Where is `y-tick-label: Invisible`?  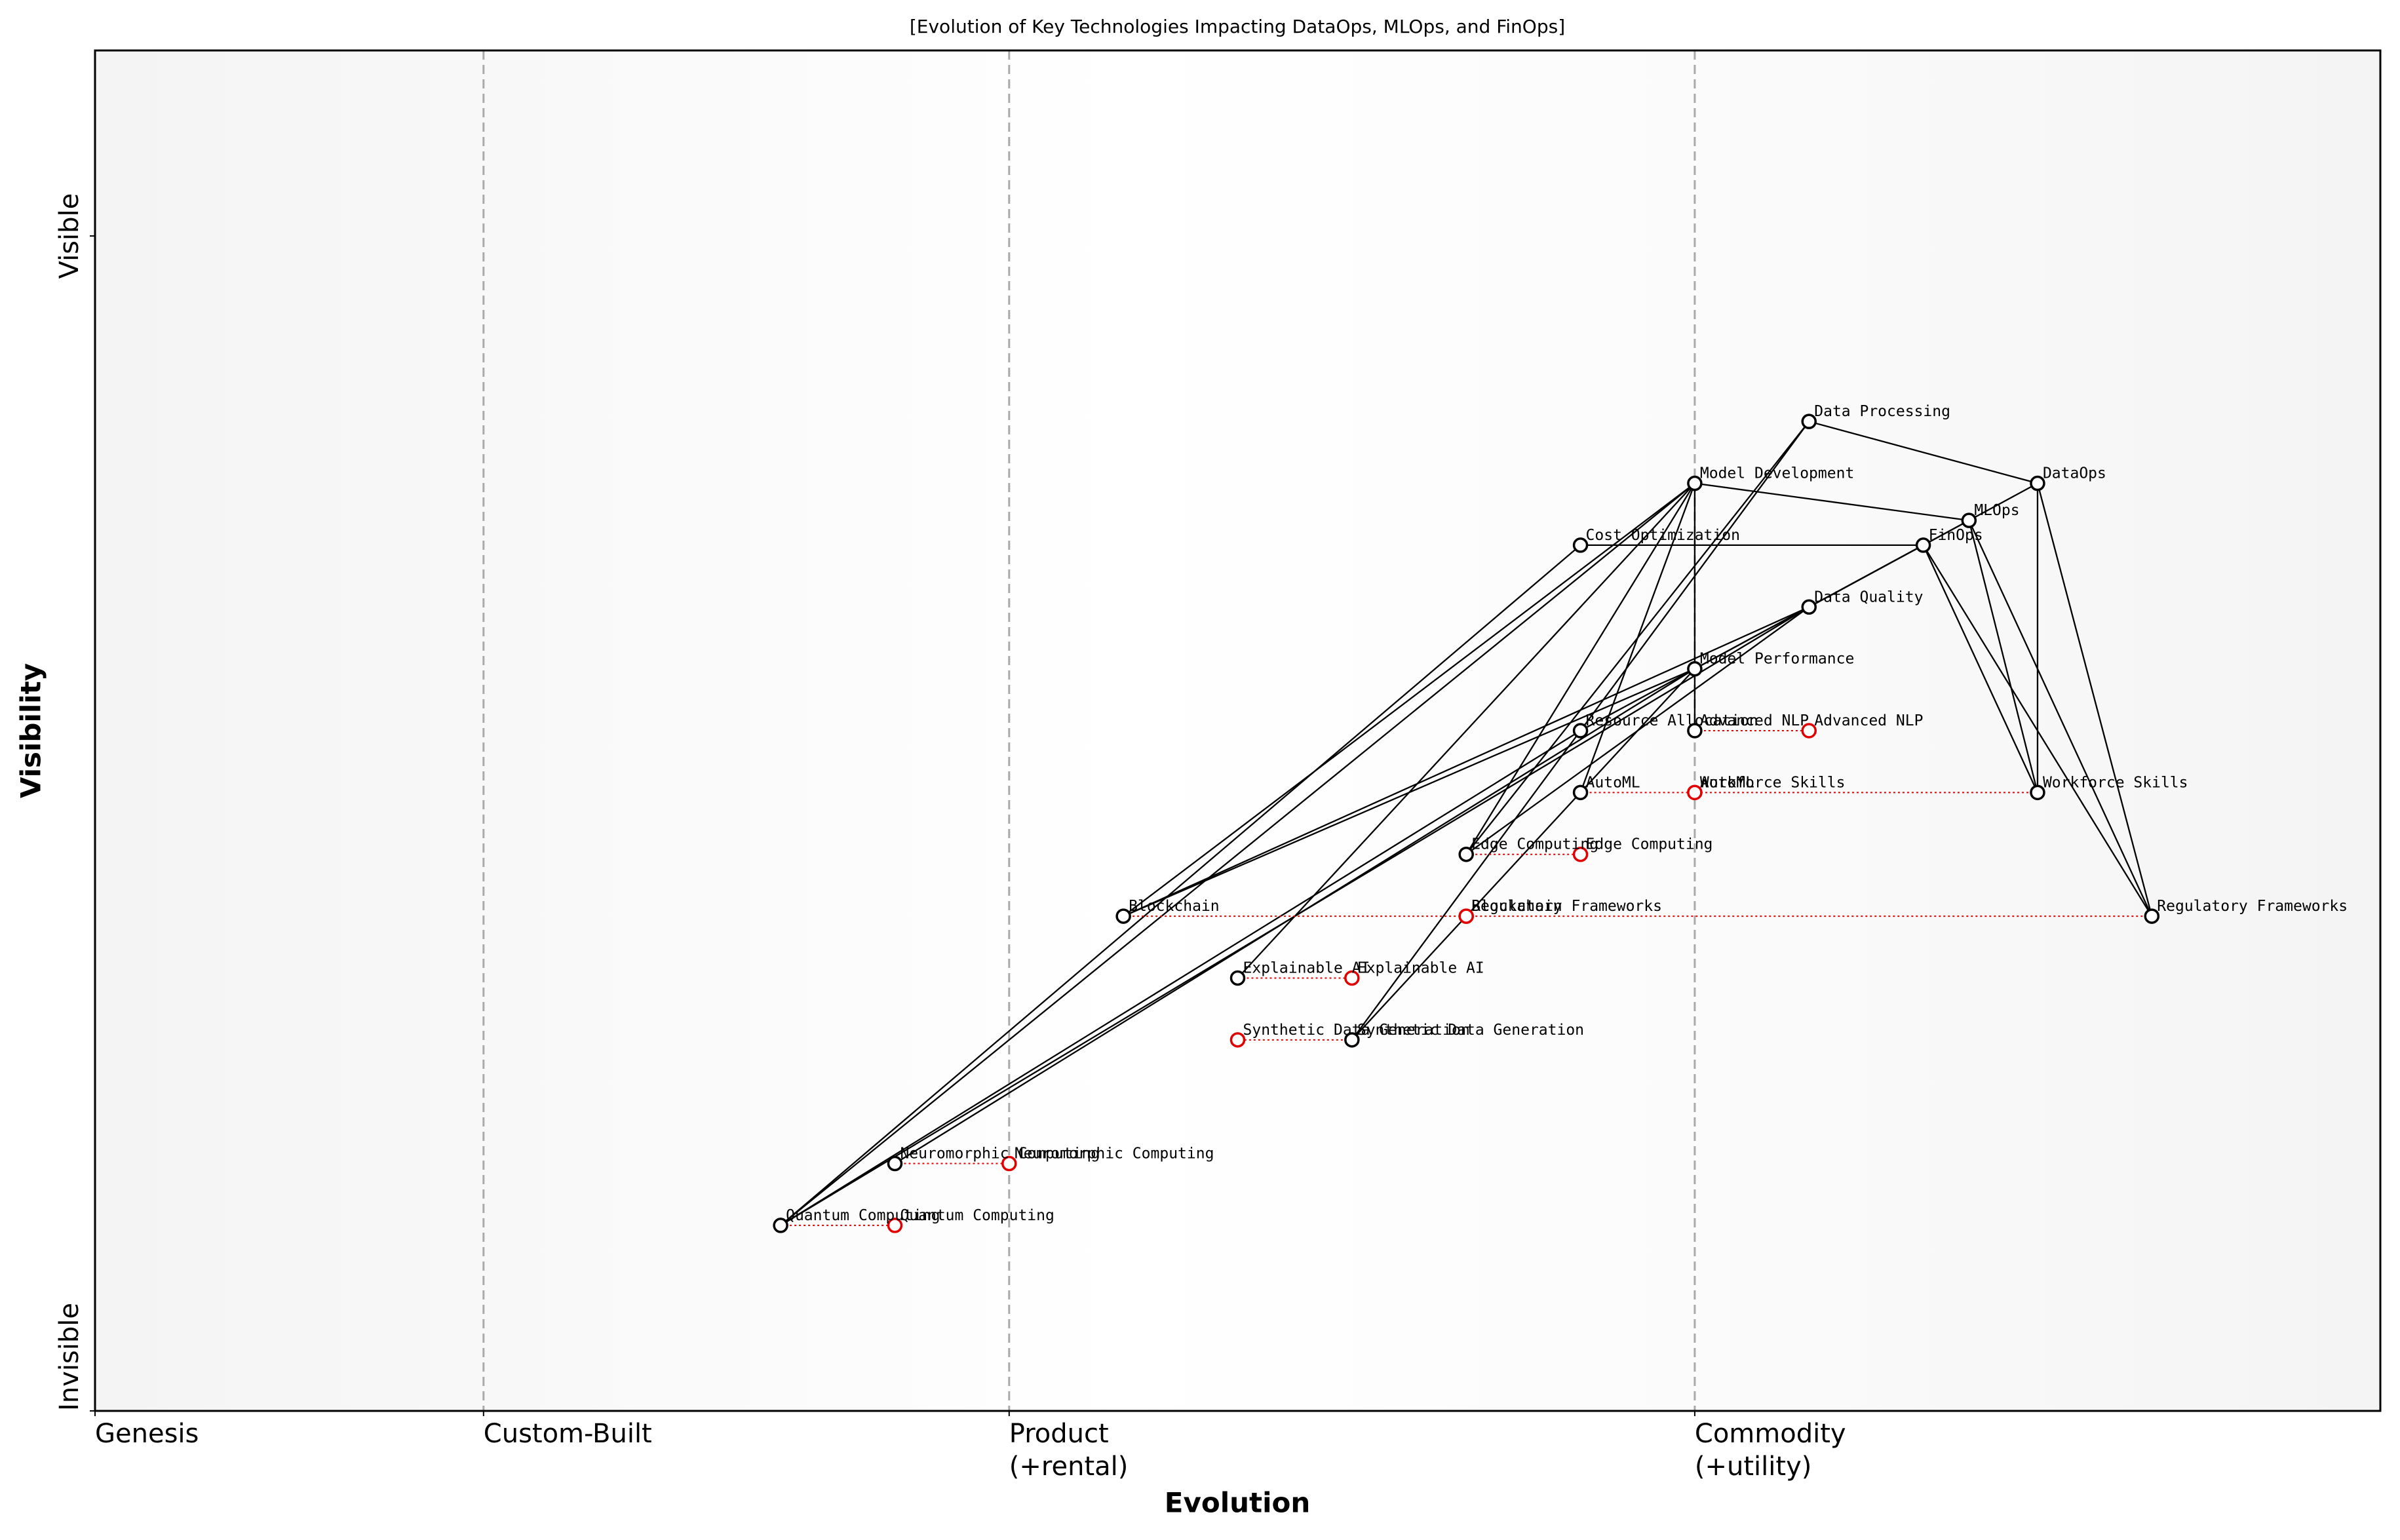 y-tick-label: Invisible is located at coordinates (69, 1357).